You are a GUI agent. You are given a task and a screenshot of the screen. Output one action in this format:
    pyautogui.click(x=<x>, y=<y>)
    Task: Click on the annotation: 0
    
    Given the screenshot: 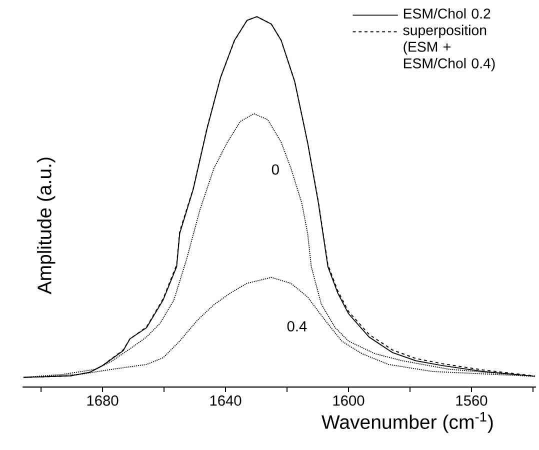 What is the action you would take?
    pyautogui.click(x=275, y=169)
    